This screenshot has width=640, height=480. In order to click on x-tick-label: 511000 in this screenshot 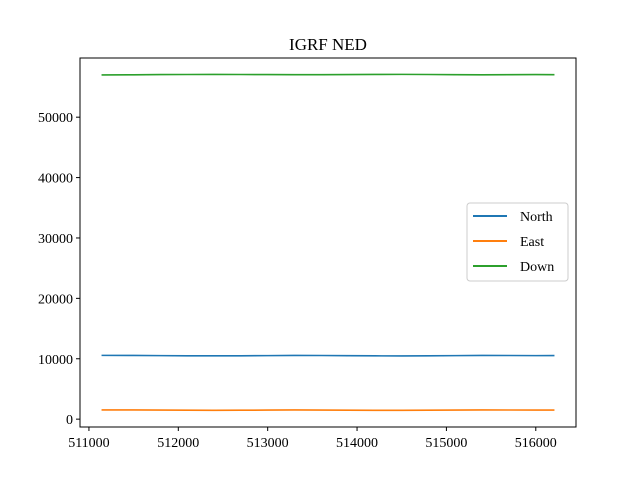, I will do `click(88, 443)`.